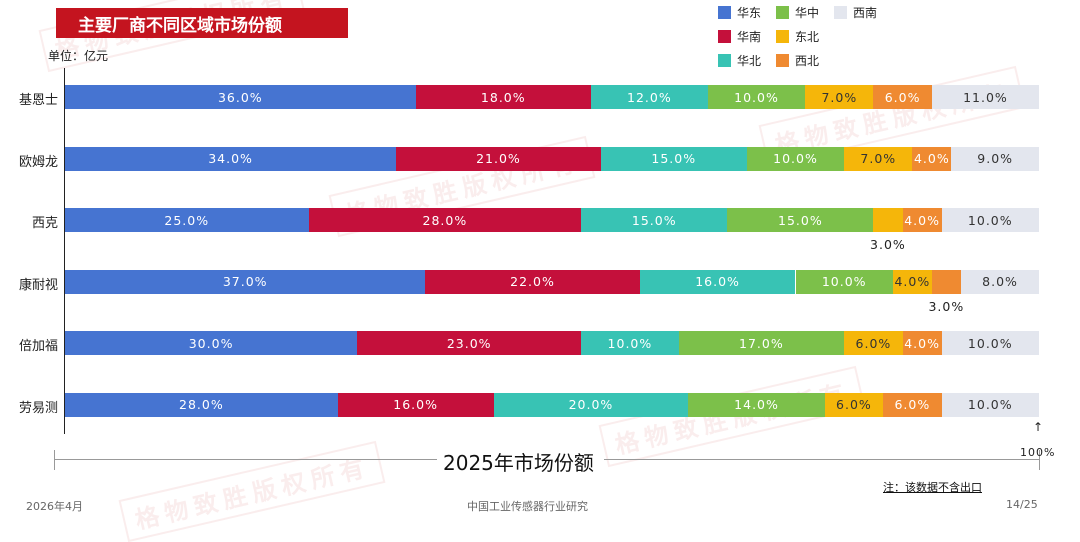 The height and width of the screenshot is (542, 1080). What do you see at coordinates (1038, 452) in the screenshot?
I see `x-axis-end-label: 100%` at bounding box center [1038, 452].